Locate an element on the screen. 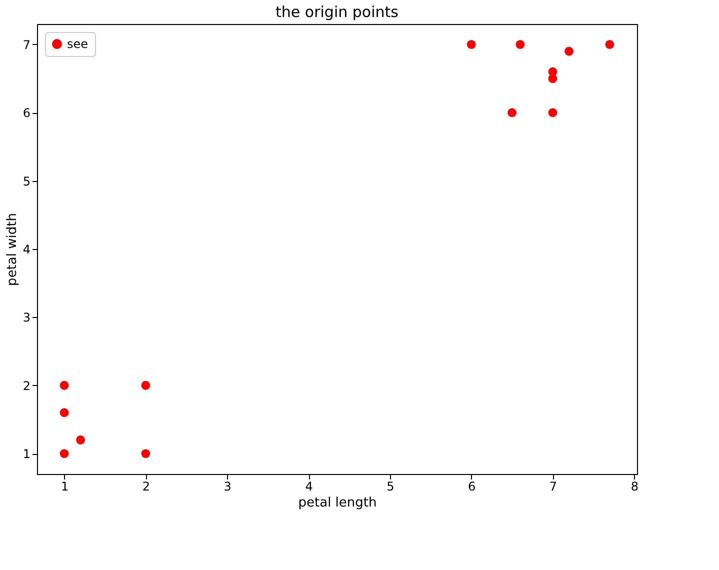  y-tick-label: 7 is located at coordinates (26, 45).